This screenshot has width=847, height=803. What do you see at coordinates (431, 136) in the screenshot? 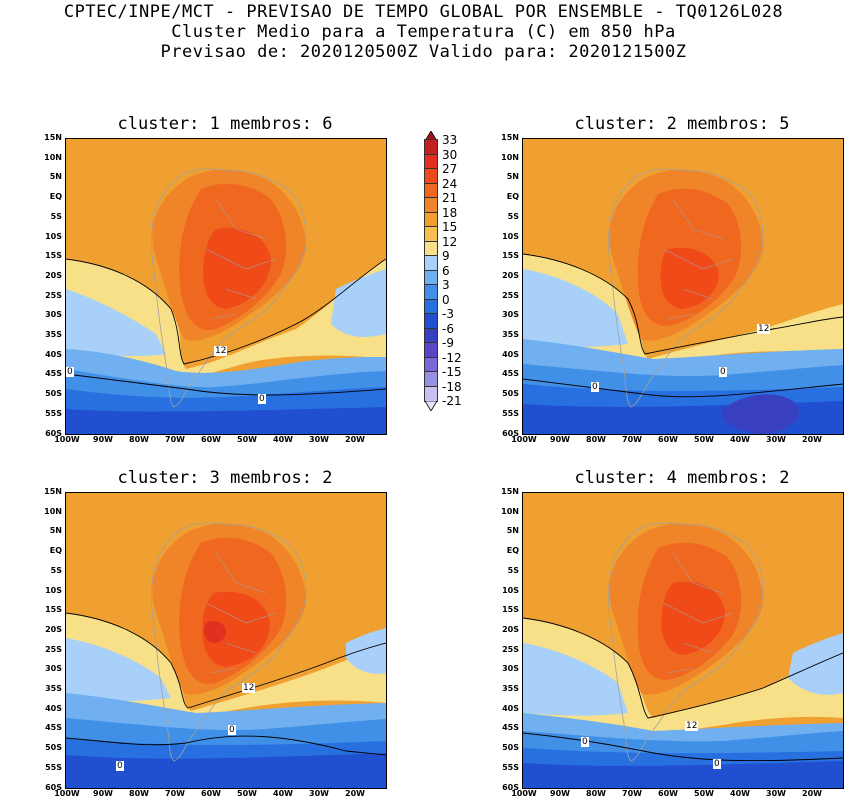
I see `colorbar-top-arrow` at bounding box center [431, 136].